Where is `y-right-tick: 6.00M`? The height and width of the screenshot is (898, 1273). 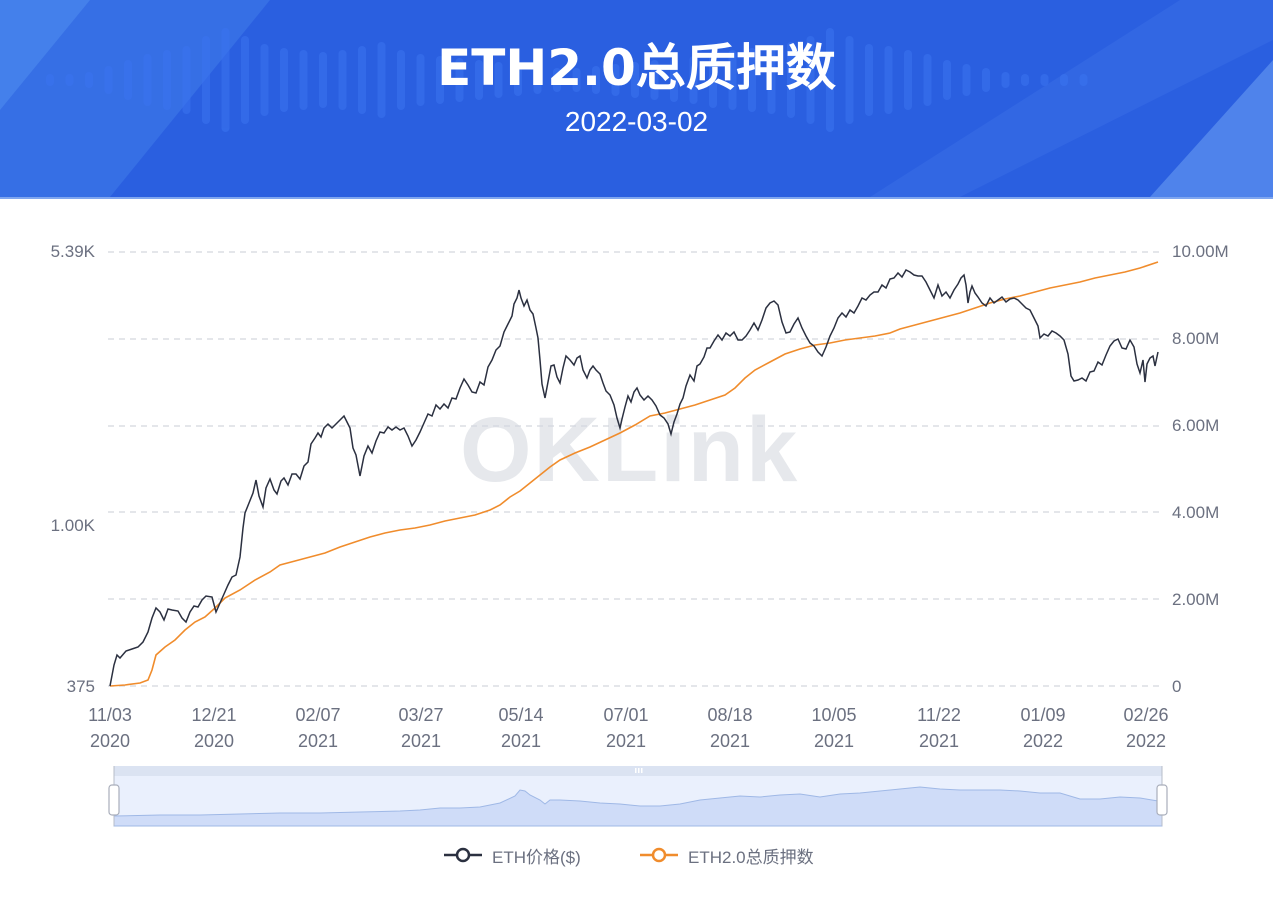 y-right-tick: 6.00M is located at coordinates (1196, 425).